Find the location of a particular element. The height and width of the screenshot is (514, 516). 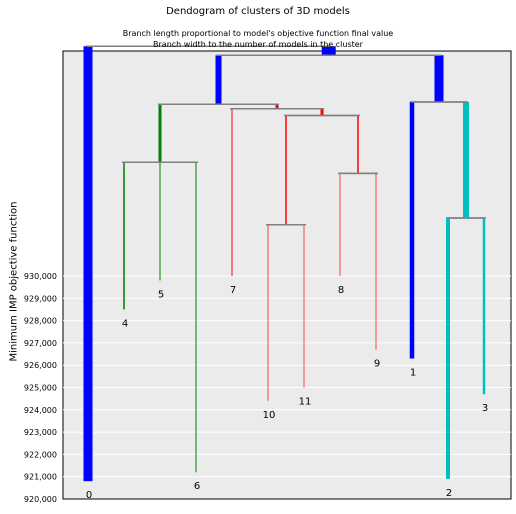

chart-title: Dendogram of clusters of 3D models is located at coordinates (258, 11).